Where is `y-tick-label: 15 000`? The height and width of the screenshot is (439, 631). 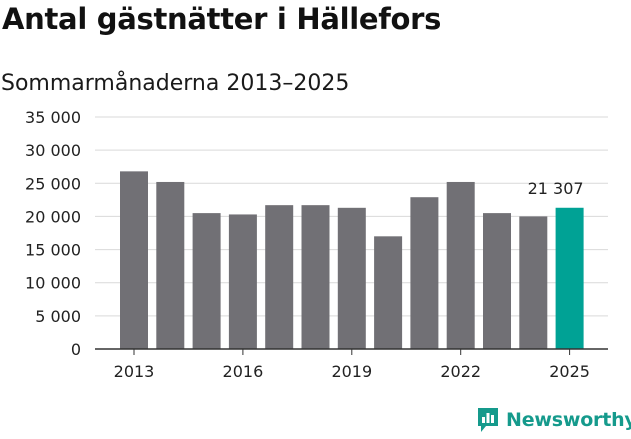
y-tick-label: 15 000 is located at coordinates (53, 250).